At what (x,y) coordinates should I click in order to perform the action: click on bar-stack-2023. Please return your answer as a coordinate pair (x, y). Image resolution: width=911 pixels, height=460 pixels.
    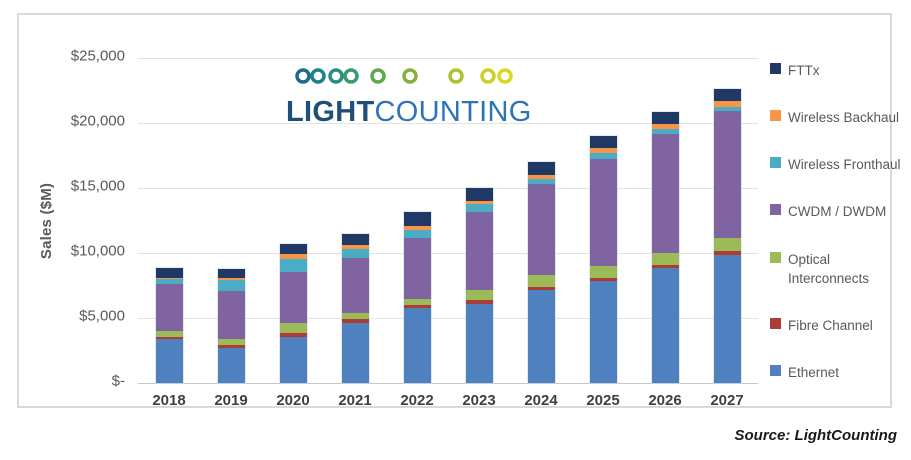
    Looking at the image, I should click on (479, 285).